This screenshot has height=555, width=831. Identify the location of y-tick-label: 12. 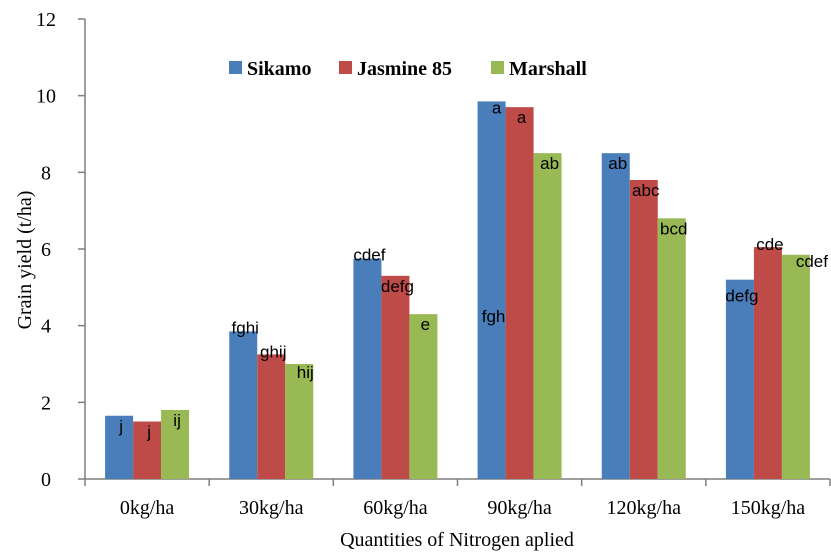
(46, 20).